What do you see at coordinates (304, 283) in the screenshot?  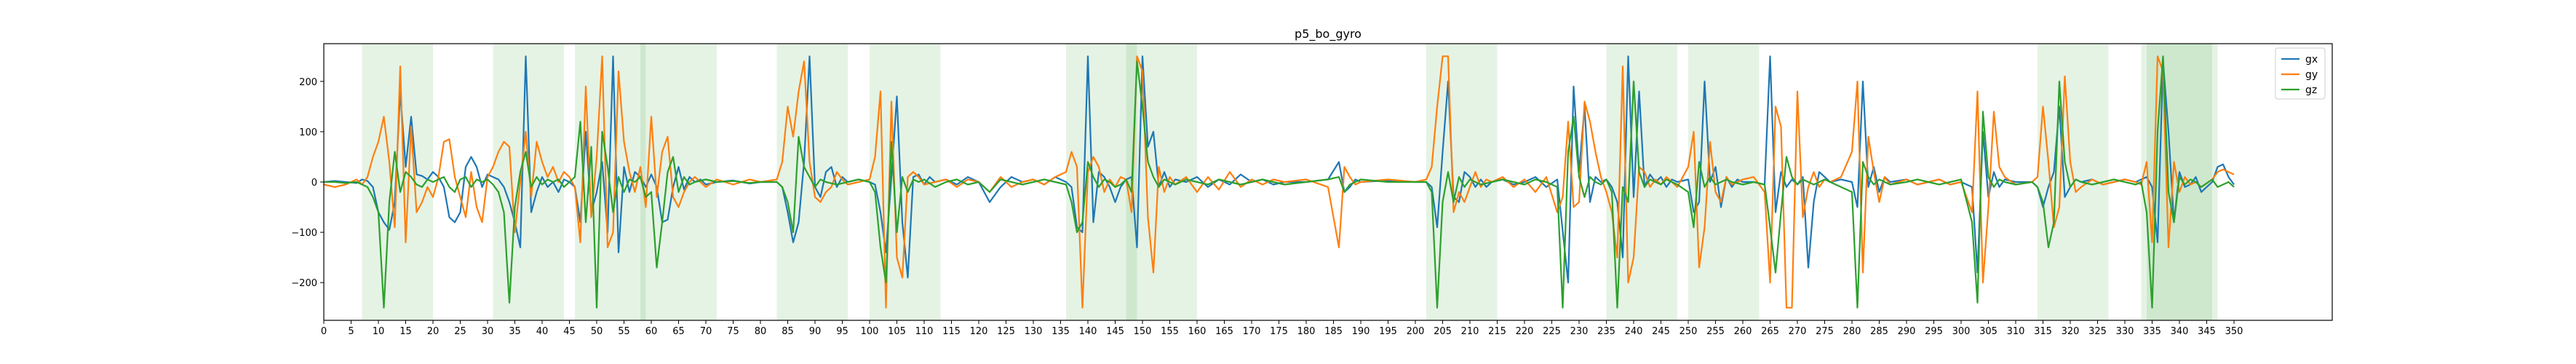 I see `y-tick-label: −200` at bounding box center [304, 283].